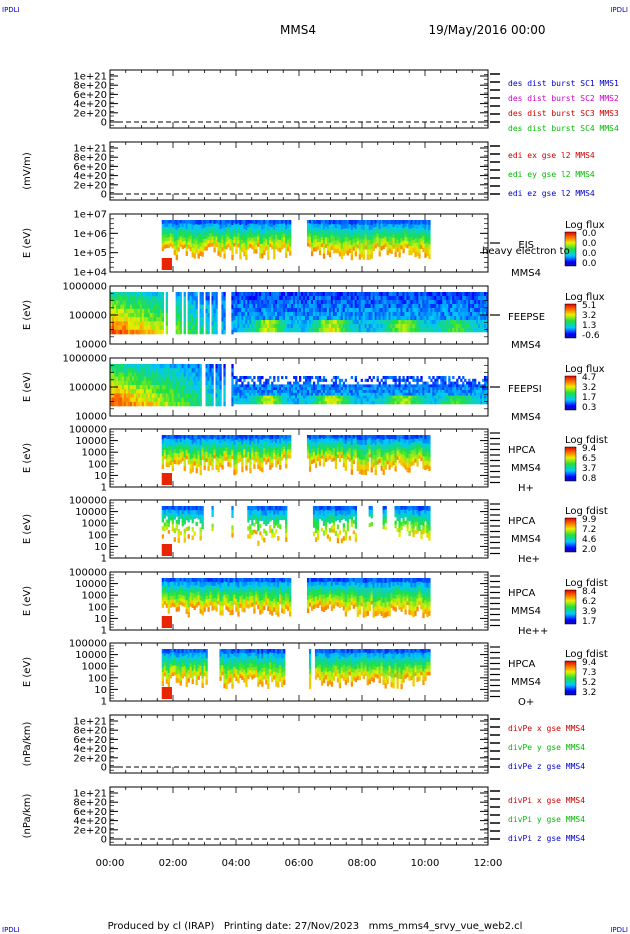  Describe the element at coordinates (27, 744) in the screenshot. I see `y-axis-label: (nPa/km)` at that location.